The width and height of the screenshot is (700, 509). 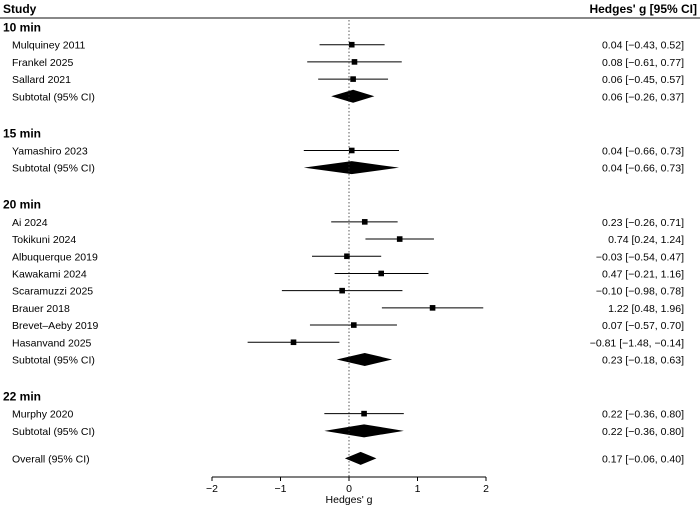 What do you see at coordinates (643, 46) in the screenshot?
I see `study-effect-text: 0.04 [−0.43, 0.52]` at bounding box center [643, 46].